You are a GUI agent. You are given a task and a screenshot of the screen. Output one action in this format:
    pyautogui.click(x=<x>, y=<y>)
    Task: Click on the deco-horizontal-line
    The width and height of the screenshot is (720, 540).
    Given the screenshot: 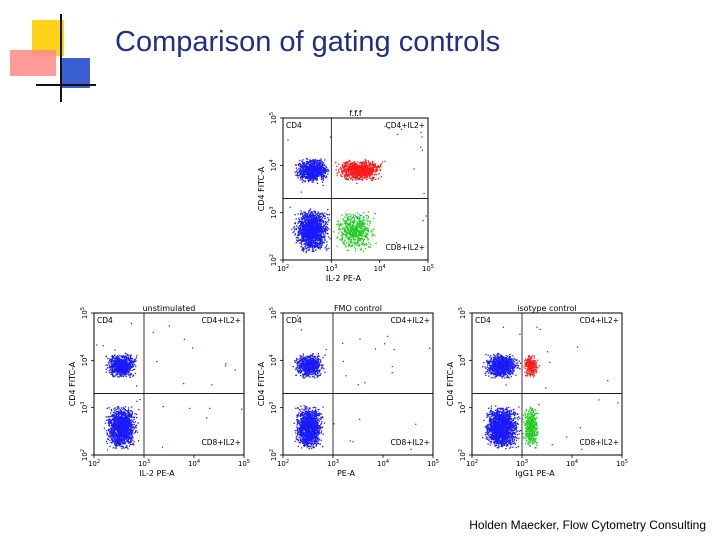 What is the action you would take?
    pyautogui.click(x=66, y=85)
    